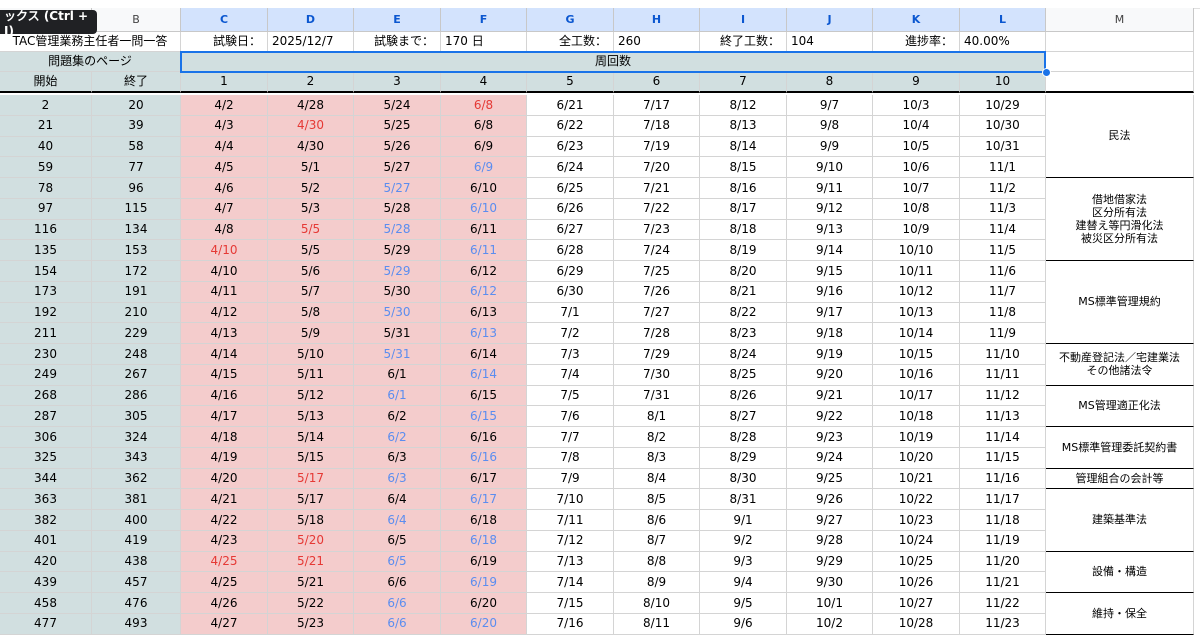 This screenshot has height=644, width=1200. I want to click on round-date-cell: 9/18, so click(830, 333).